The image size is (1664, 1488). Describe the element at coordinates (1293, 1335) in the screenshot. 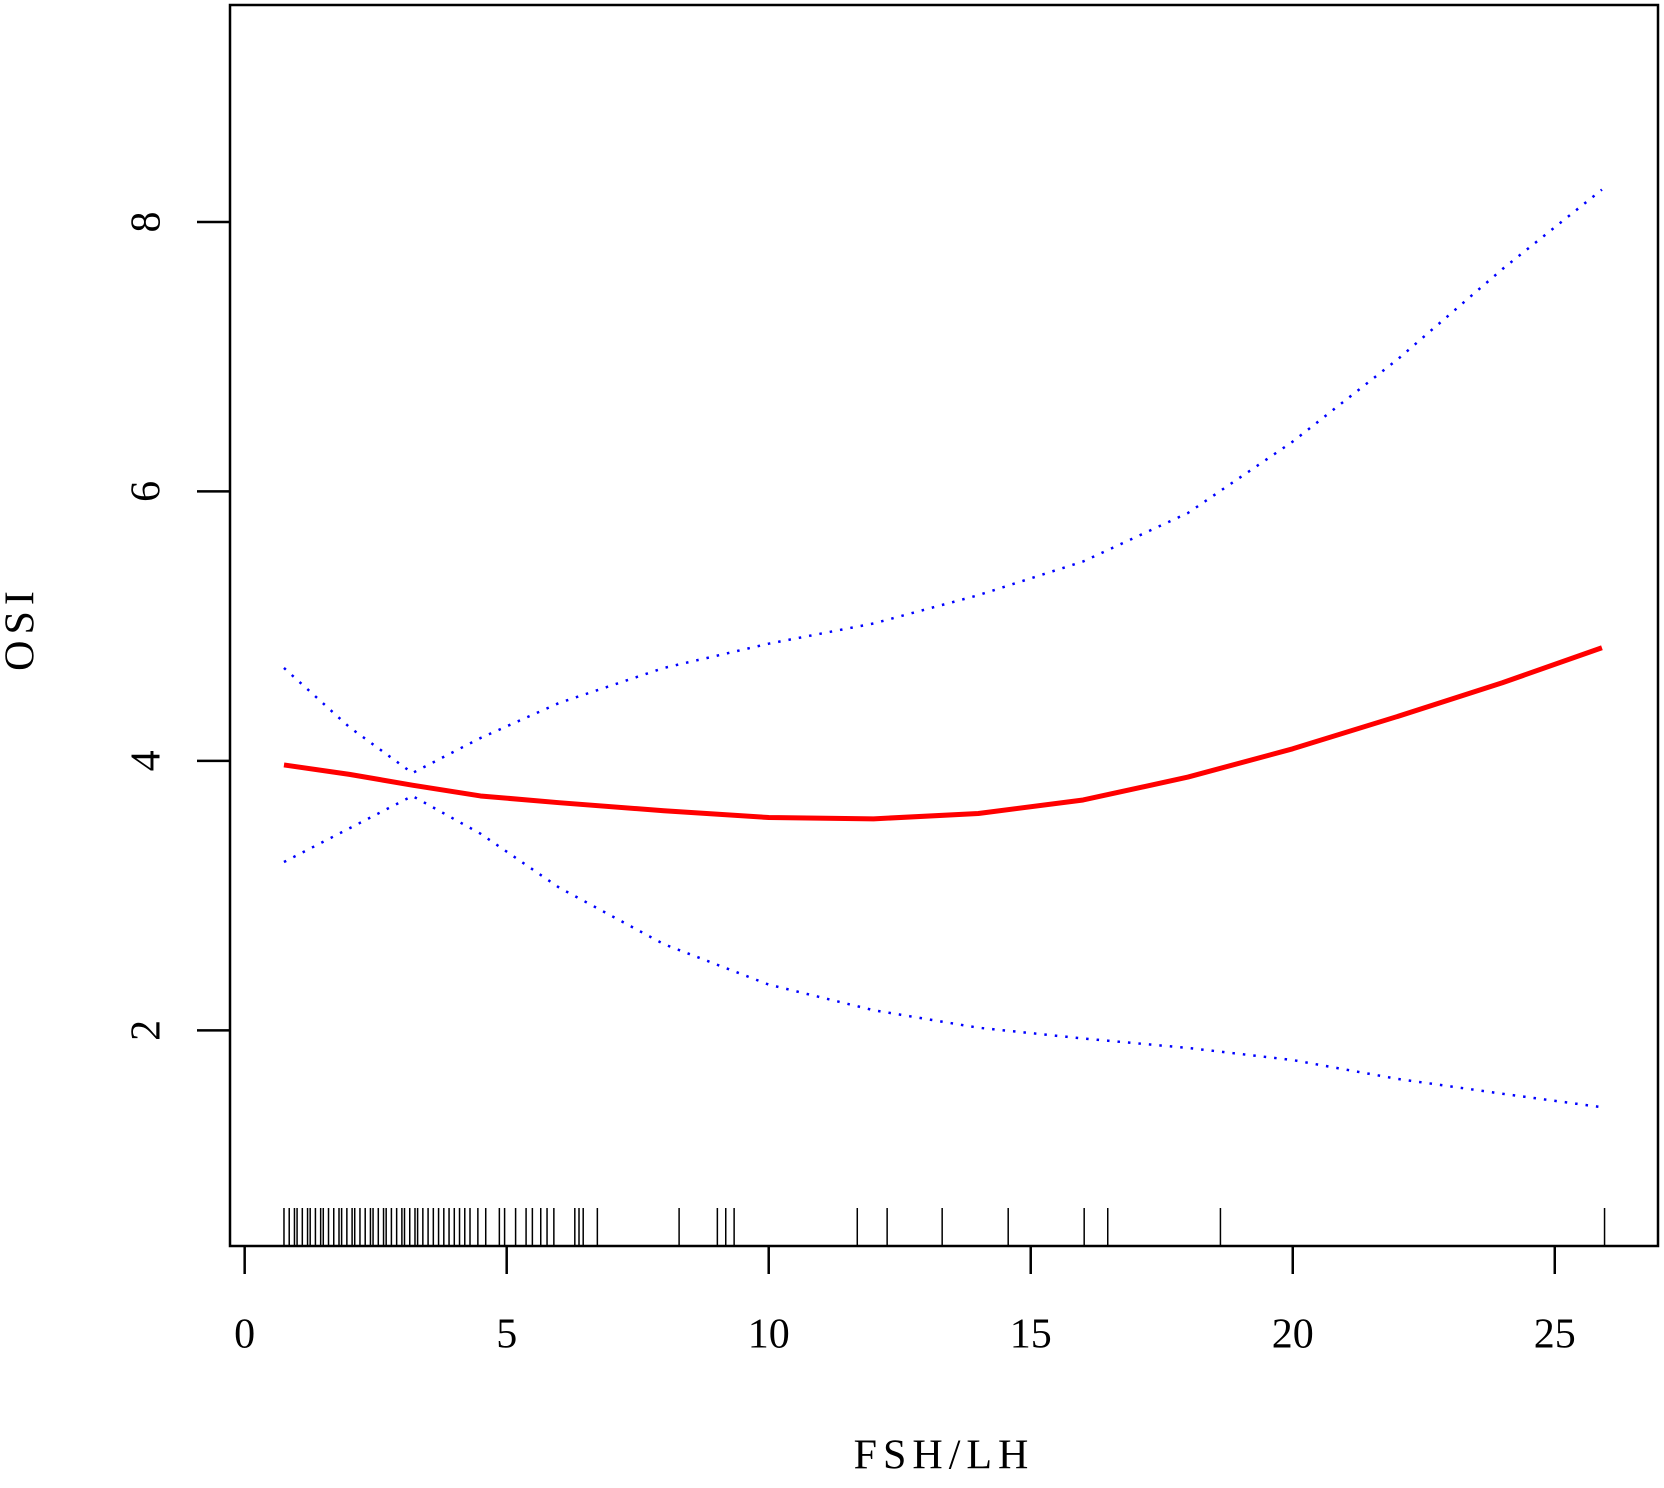

I see `x-tick-label: 20` at that location.